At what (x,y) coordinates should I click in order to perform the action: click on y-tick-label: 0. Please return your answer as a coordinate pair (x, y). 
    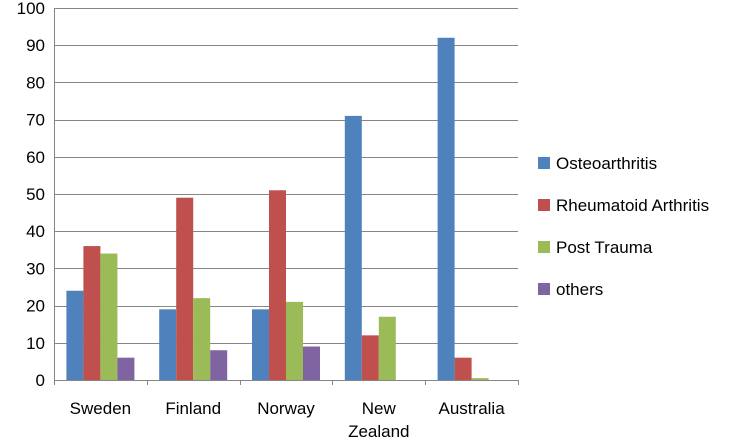
    Looking at the image, I should click on (40, 380).